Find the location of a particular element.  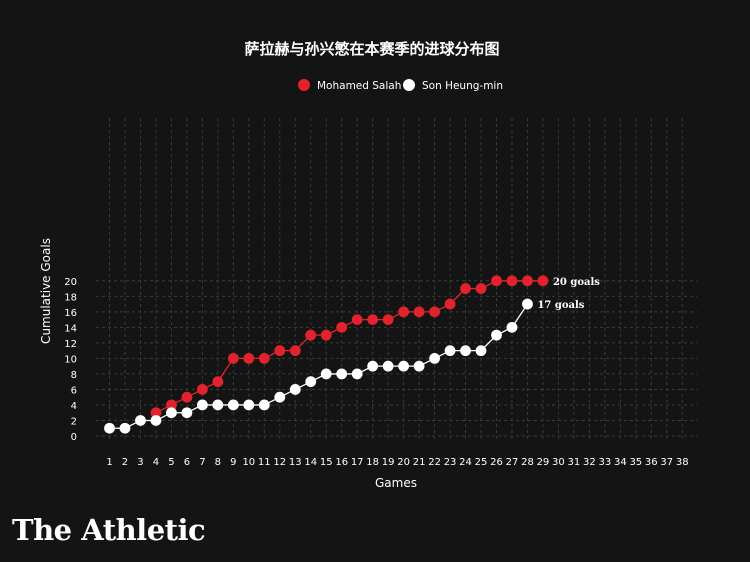

x-tick-label: 32 is located at coordinates (589, 462).